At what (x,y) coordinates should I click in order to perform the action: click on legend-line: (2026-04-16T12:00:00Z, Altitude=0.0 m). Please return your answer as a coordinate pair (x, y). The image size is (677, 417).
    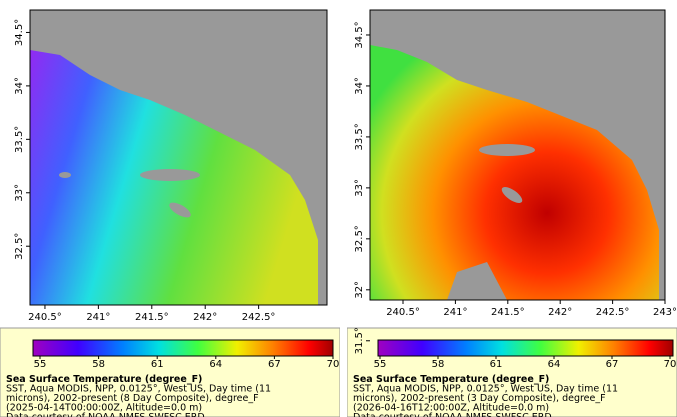
    Looking at the image, I should click on (451, 408).